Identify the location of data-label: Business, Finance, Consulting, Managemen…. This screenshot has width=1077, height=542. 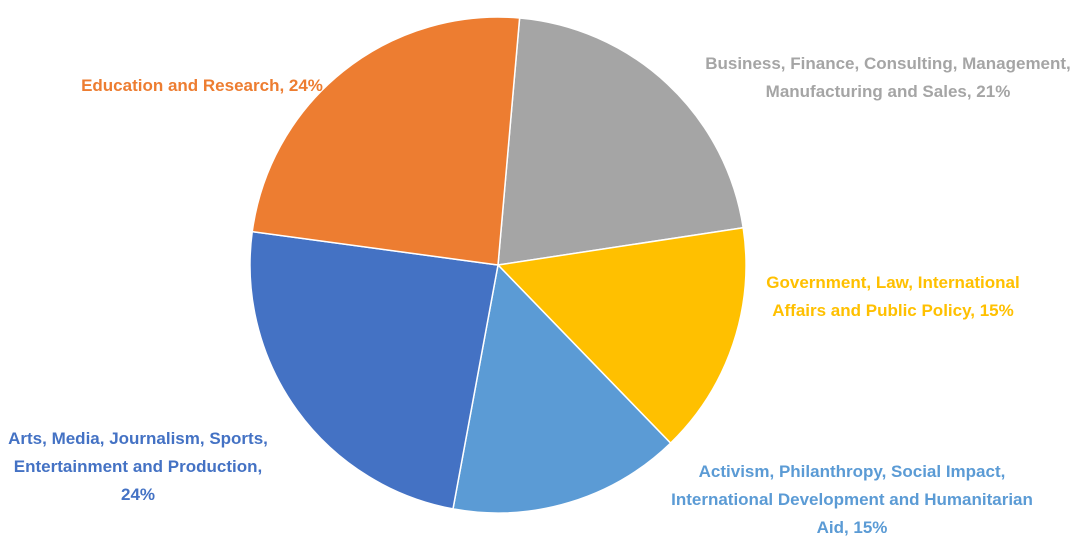
(888, 77).